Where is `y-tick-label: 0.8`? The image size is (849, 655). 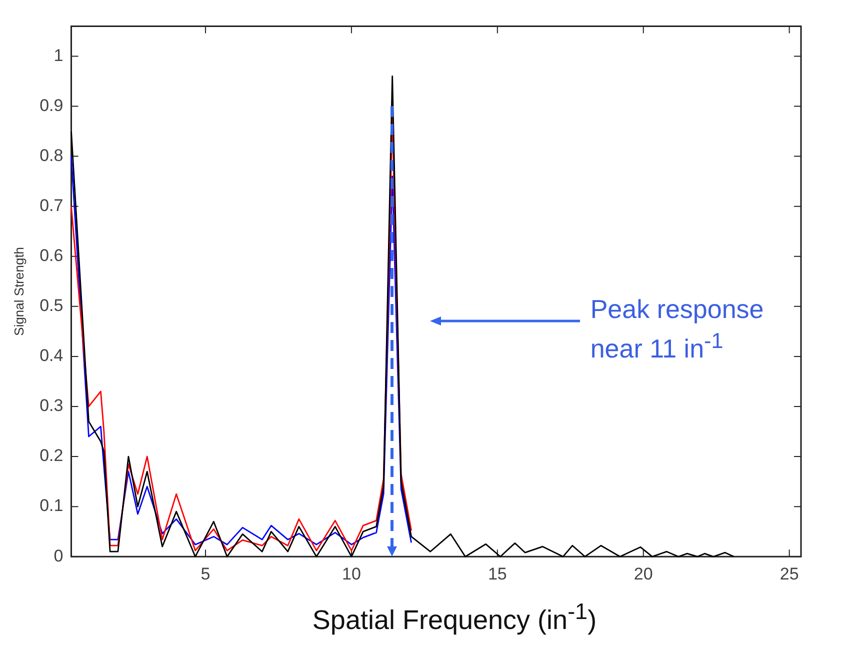
y-tick-label: 0.8 is located at coordinates (52, 155).